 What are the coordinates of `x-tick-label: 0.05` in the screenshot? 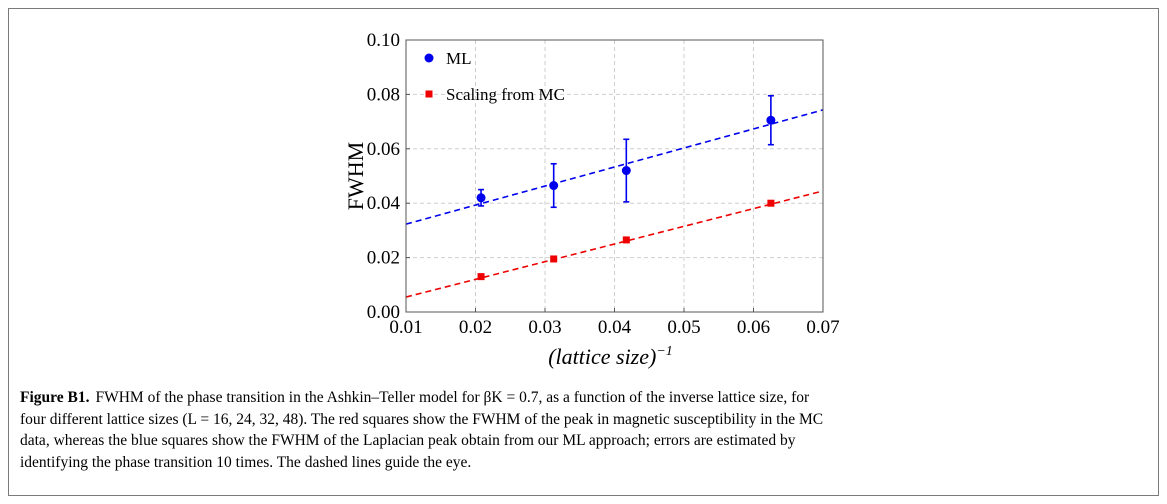 It's located at (683, 327).